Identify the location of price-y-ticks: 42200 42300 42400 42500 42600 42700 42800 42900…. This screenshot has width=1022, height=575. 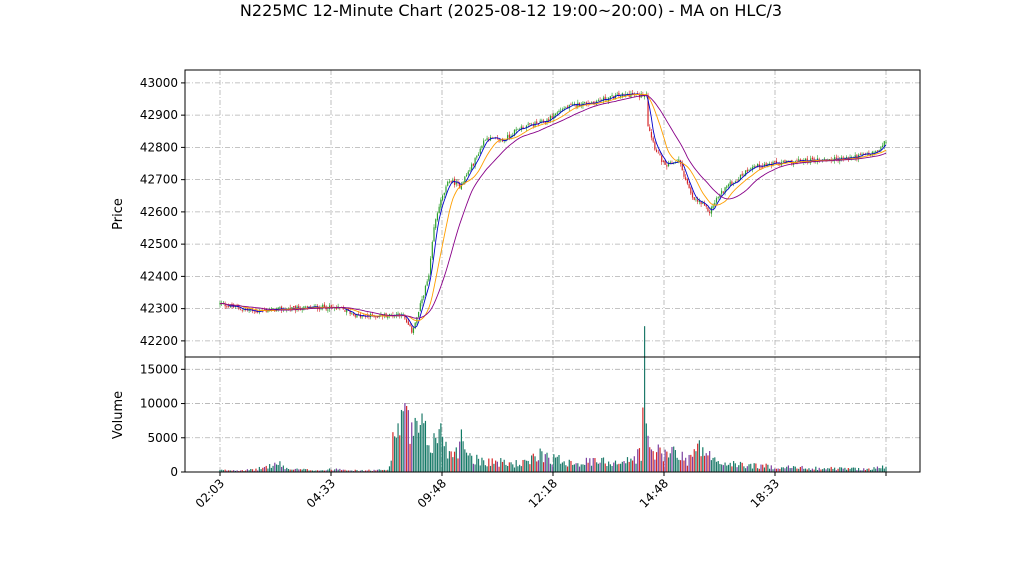
(162, 212).